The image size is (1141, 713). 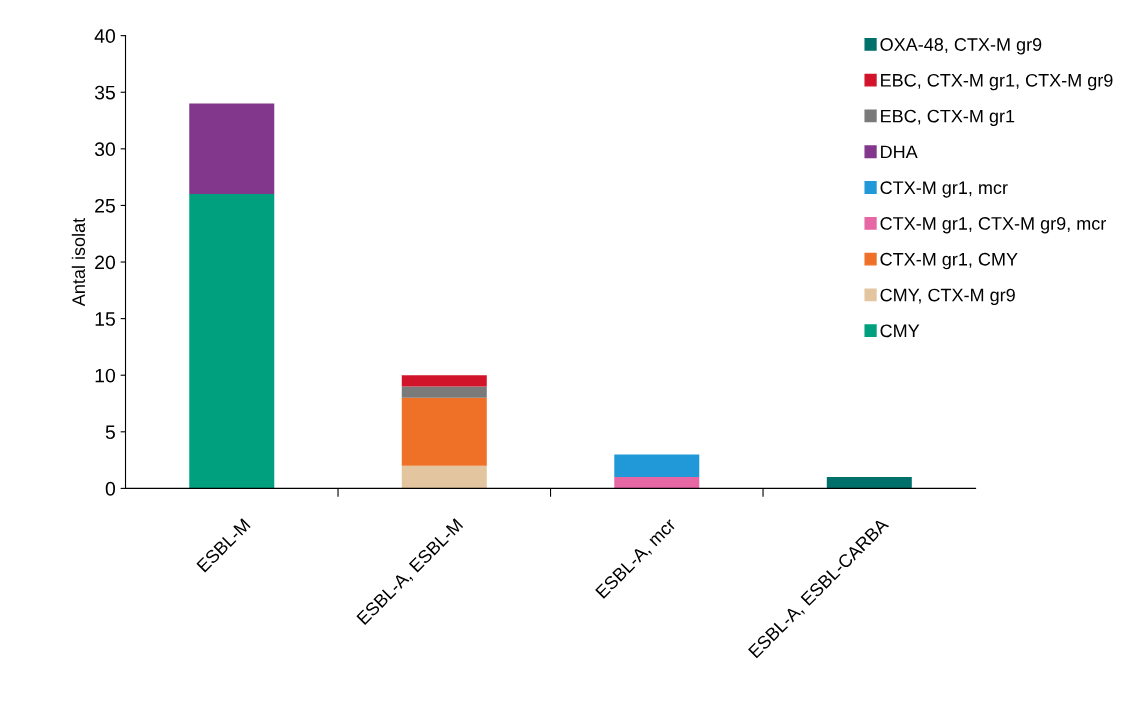 I want to click on y-tick-label: 10, so click(x=105, y=375).